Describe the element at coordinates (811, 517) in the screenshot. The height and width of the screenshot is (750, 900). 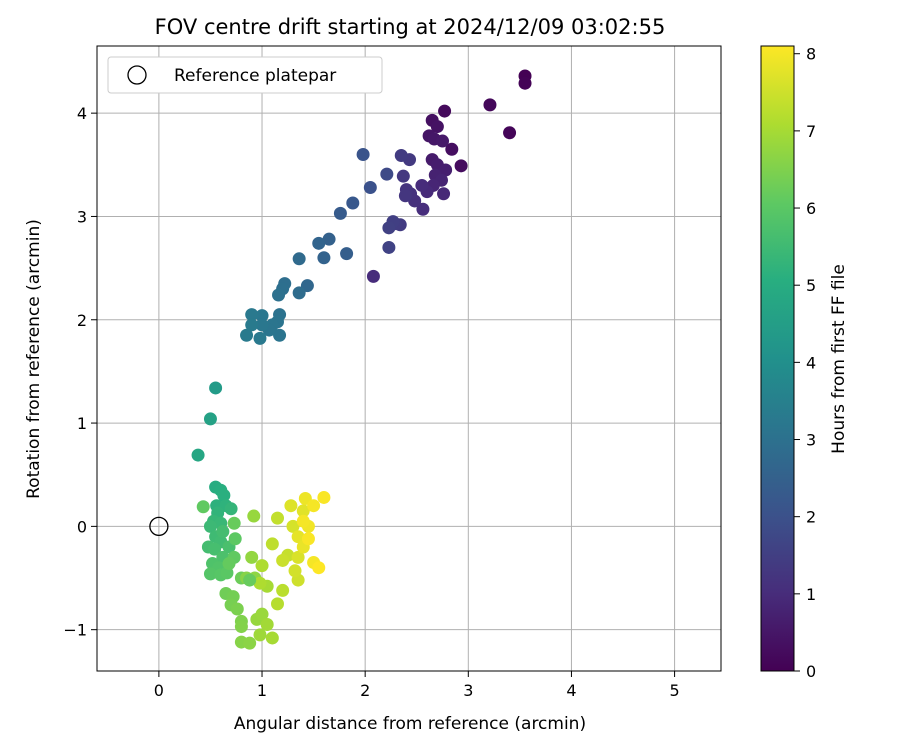
I see `colorbar-tick-label: 2` at that location.